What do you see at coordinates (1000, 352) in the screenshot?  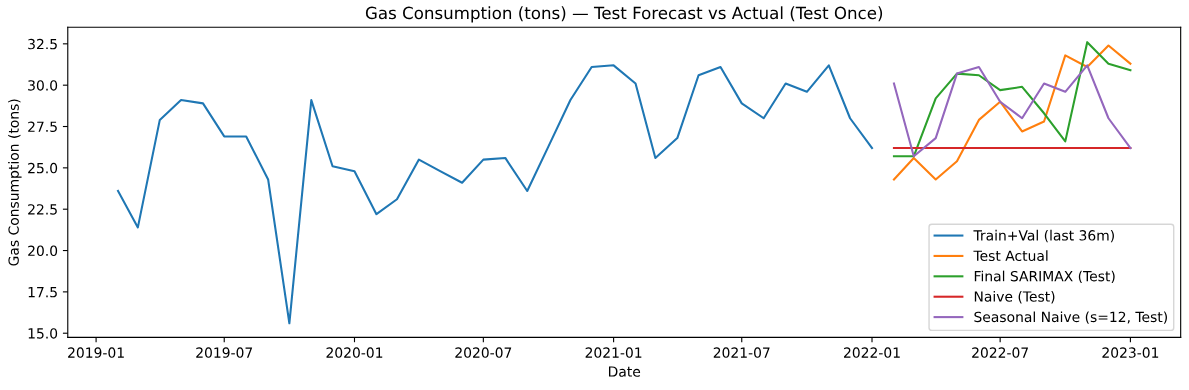 I see `x-tick-label: 2022-07` at bounding box center [1000, 352].